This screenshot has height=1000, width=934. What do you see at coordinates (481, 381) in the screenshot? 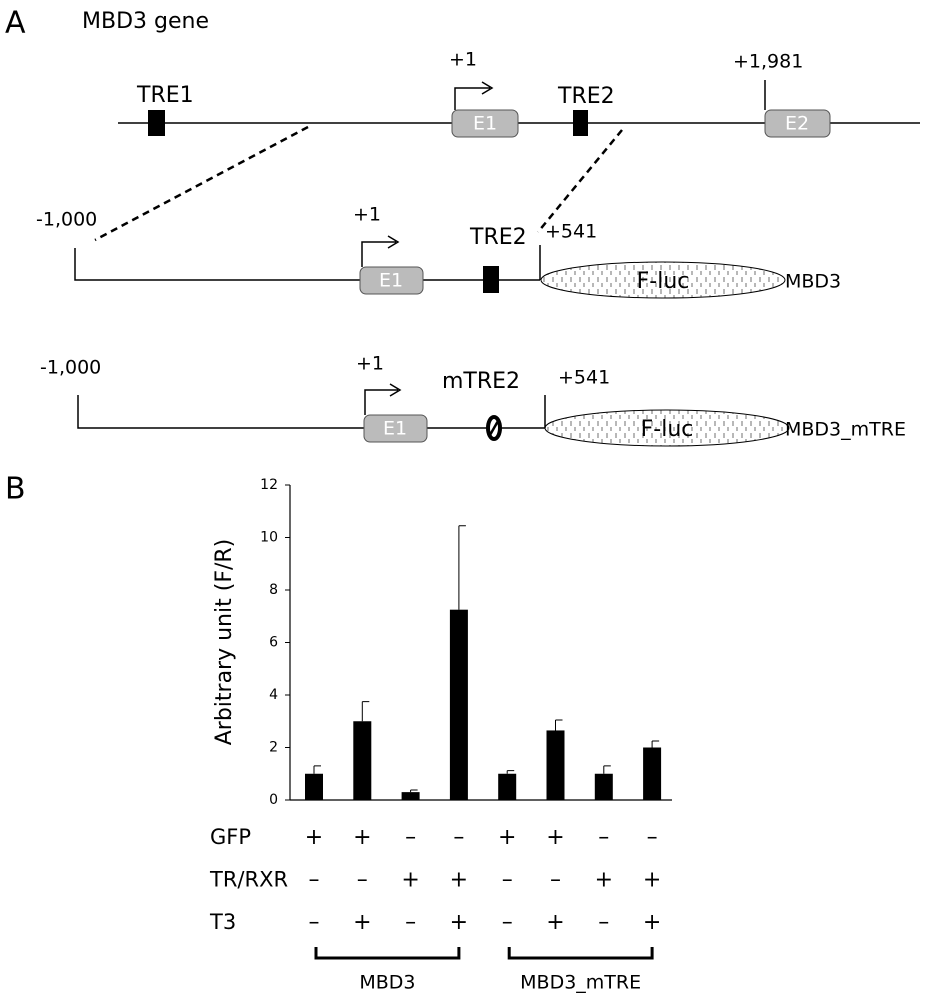
I see `tre-label: mTRE2` at bounding box center [481, 381].